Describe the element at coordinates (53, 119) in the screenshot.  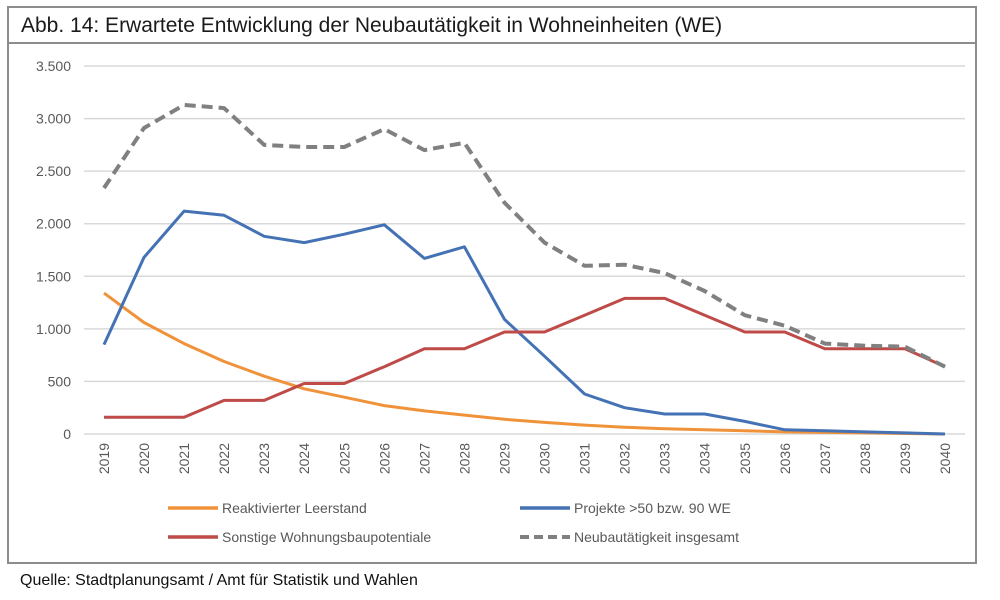
I see `y-tick-label: 3.000` at that location.